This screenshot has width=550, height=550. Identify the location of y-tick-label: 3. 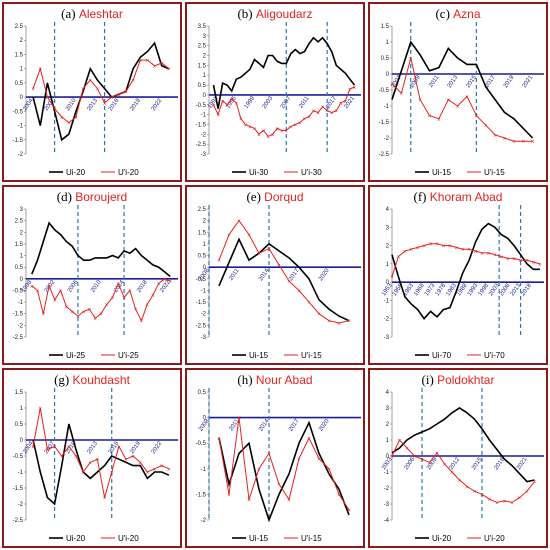
(388, 228).